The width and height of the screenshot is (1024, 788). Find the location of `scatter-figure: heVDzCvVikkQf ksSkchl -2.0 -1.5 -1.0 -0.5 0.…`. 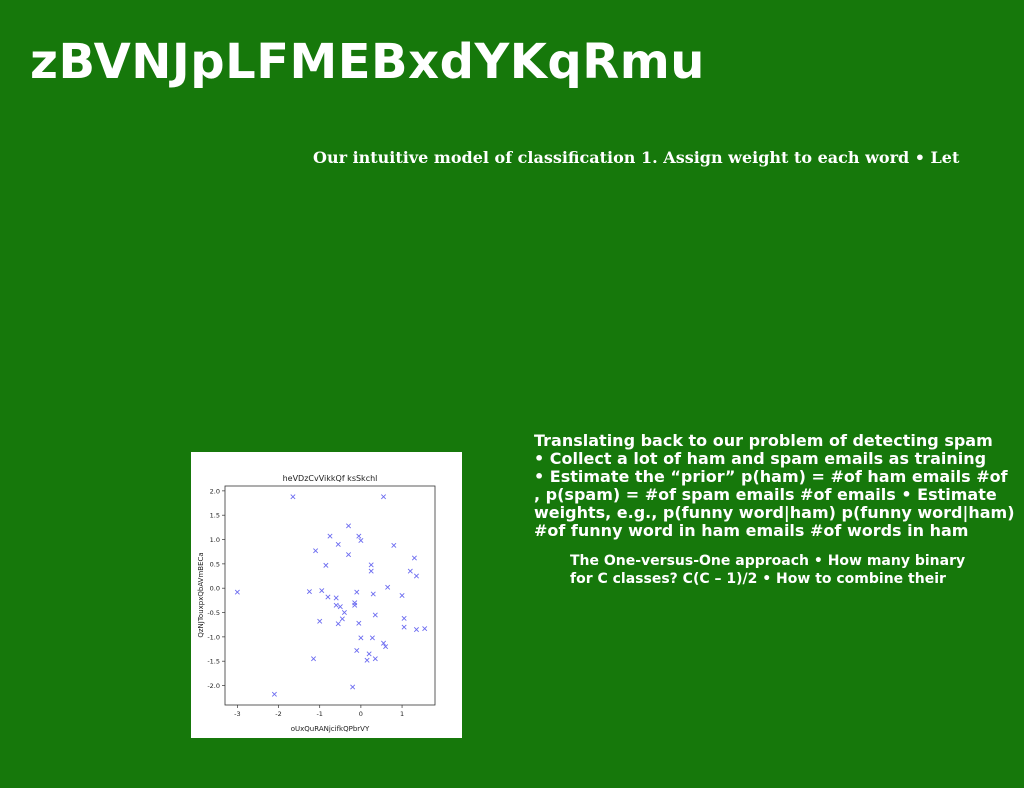

scatter-figure: heVDzCvVikkQf ksSkchl -2.0 -1.5 -1.0 -0.5 0.… is located at coordinates (326, 595).